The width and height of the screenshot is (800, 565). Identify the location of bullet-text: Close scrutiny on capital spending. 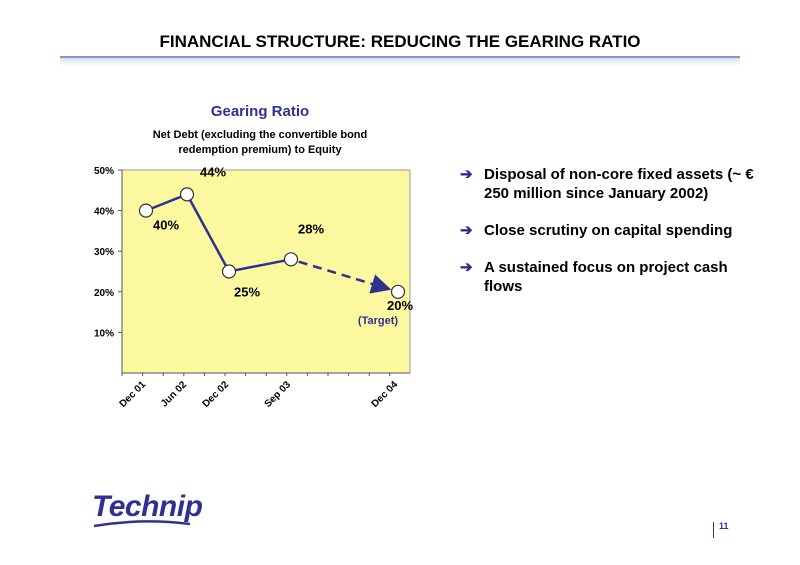
(608, 230).